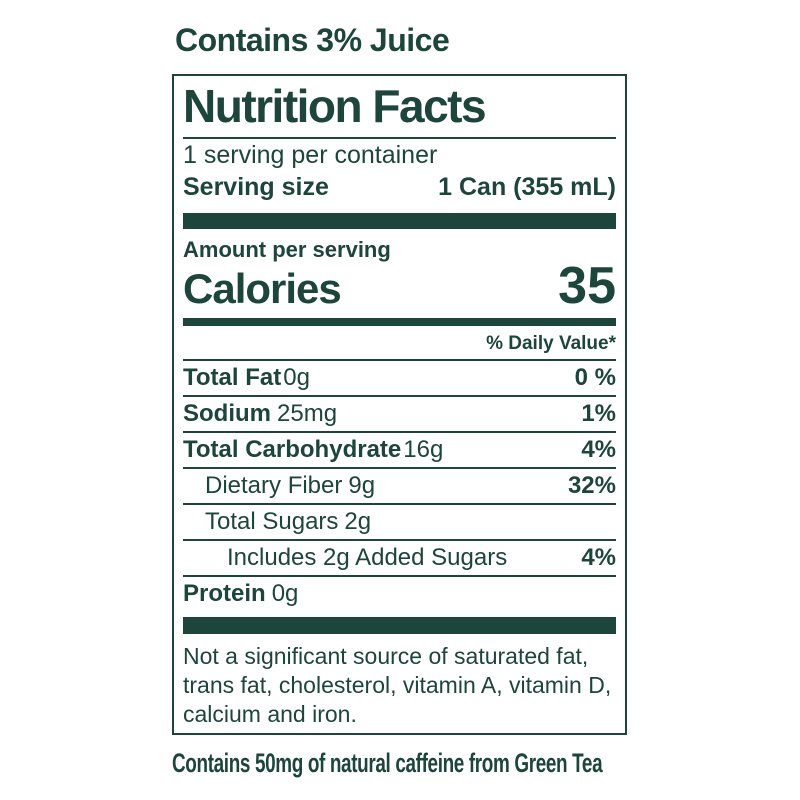  I want to click on serving-size-row: Serving size 1 Can (355 mL), so click(399, 187).